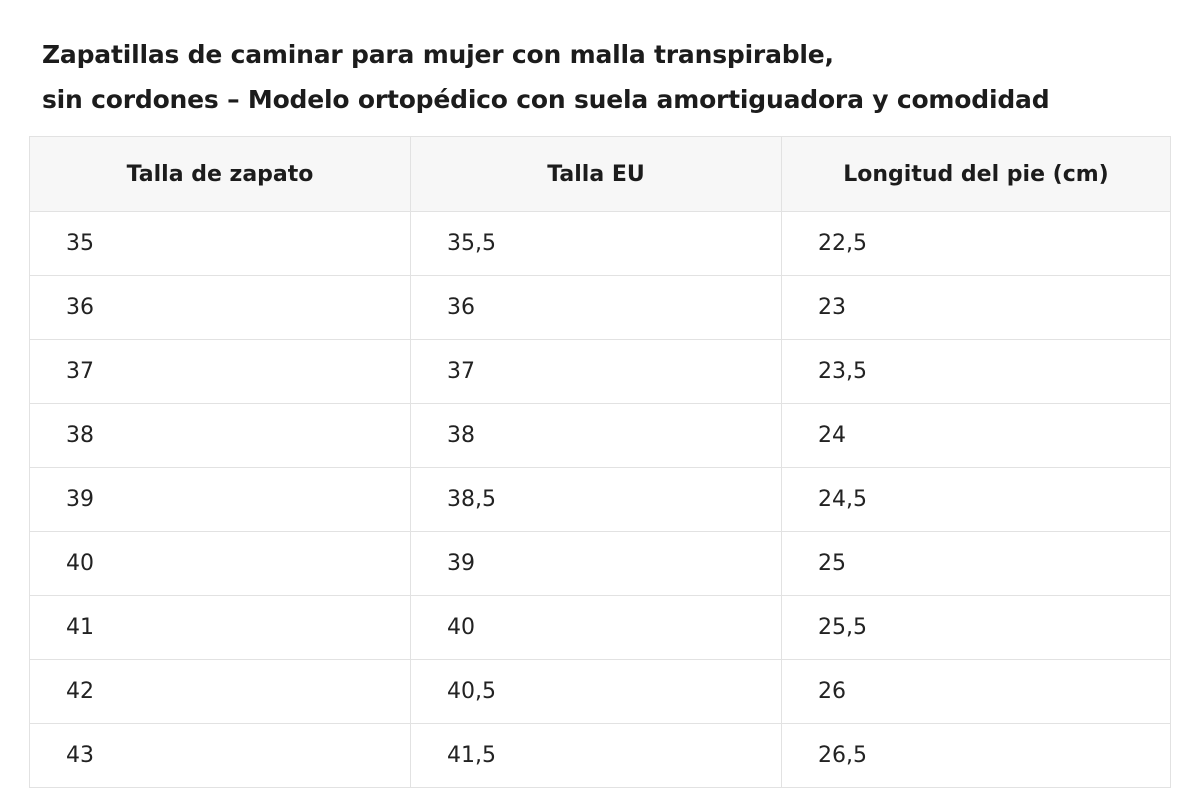  I want to click on table-row: 38 38 24, so click(600, 435).